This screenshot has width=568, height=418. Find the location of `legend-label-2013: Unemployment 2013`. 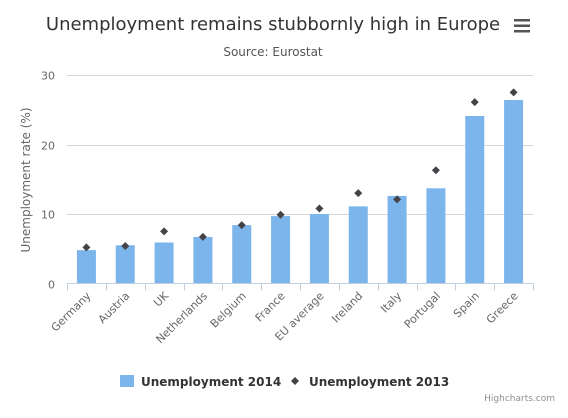

legend-label-2013: Unemployment 2013 is located at coordinates (379, 382).